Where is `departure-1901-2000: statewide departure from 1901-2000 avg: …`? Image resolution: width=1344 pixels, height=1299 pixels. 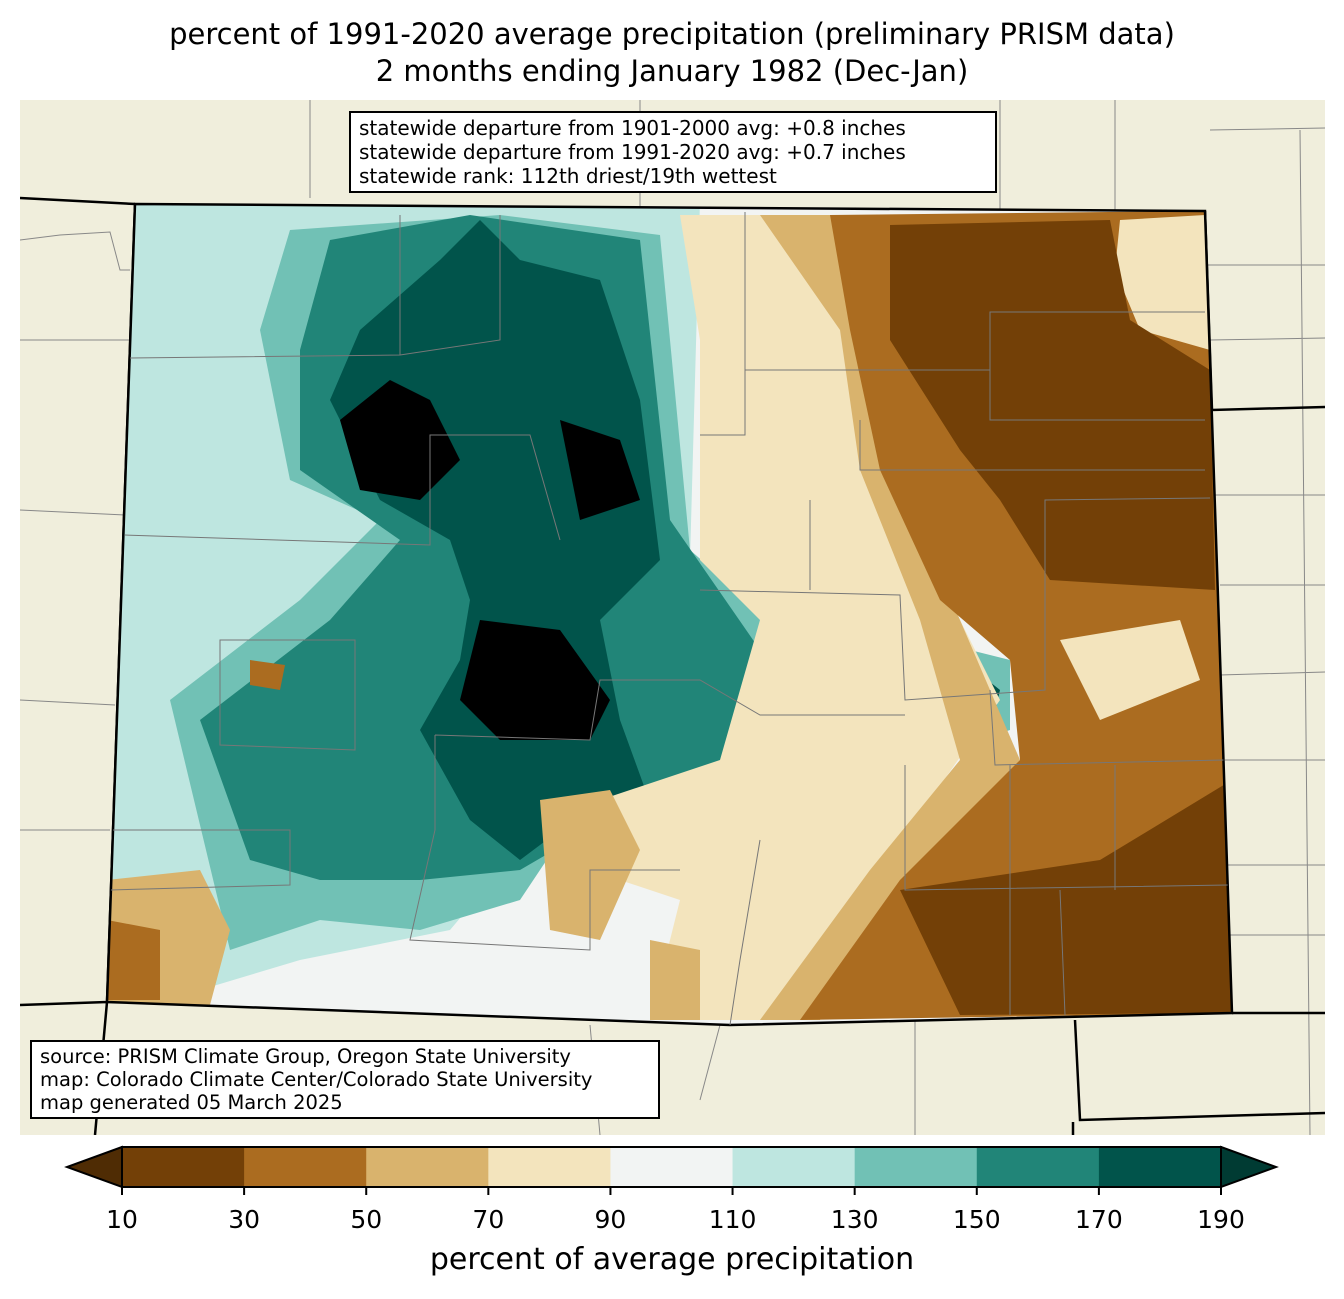 departure-1901-2000: statewide departure from 1901-2000 avg: … is located at coordinates (632, 128).